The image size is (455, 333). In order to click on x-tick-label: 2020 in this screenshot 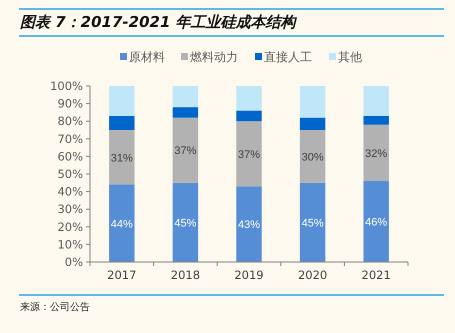, I will do `click(313, 275)`.